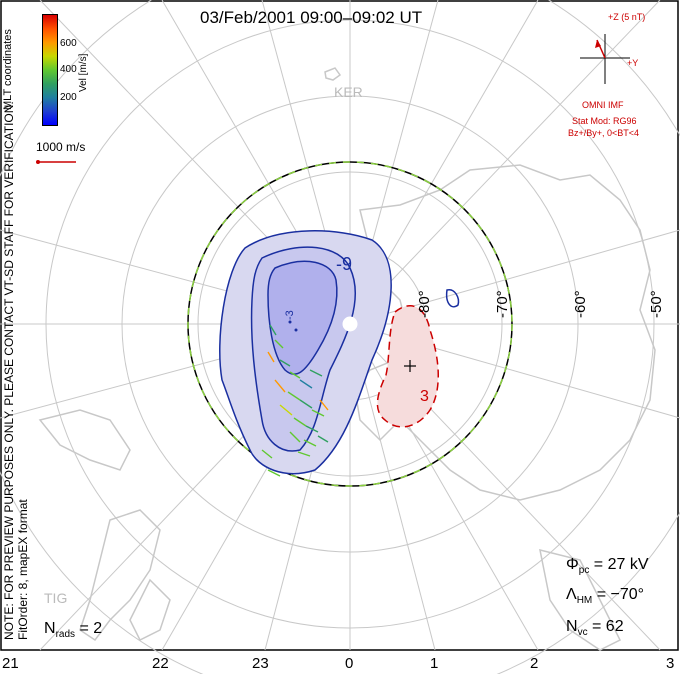  I want to click on lat-label-50: -50°, so click(656, 304).